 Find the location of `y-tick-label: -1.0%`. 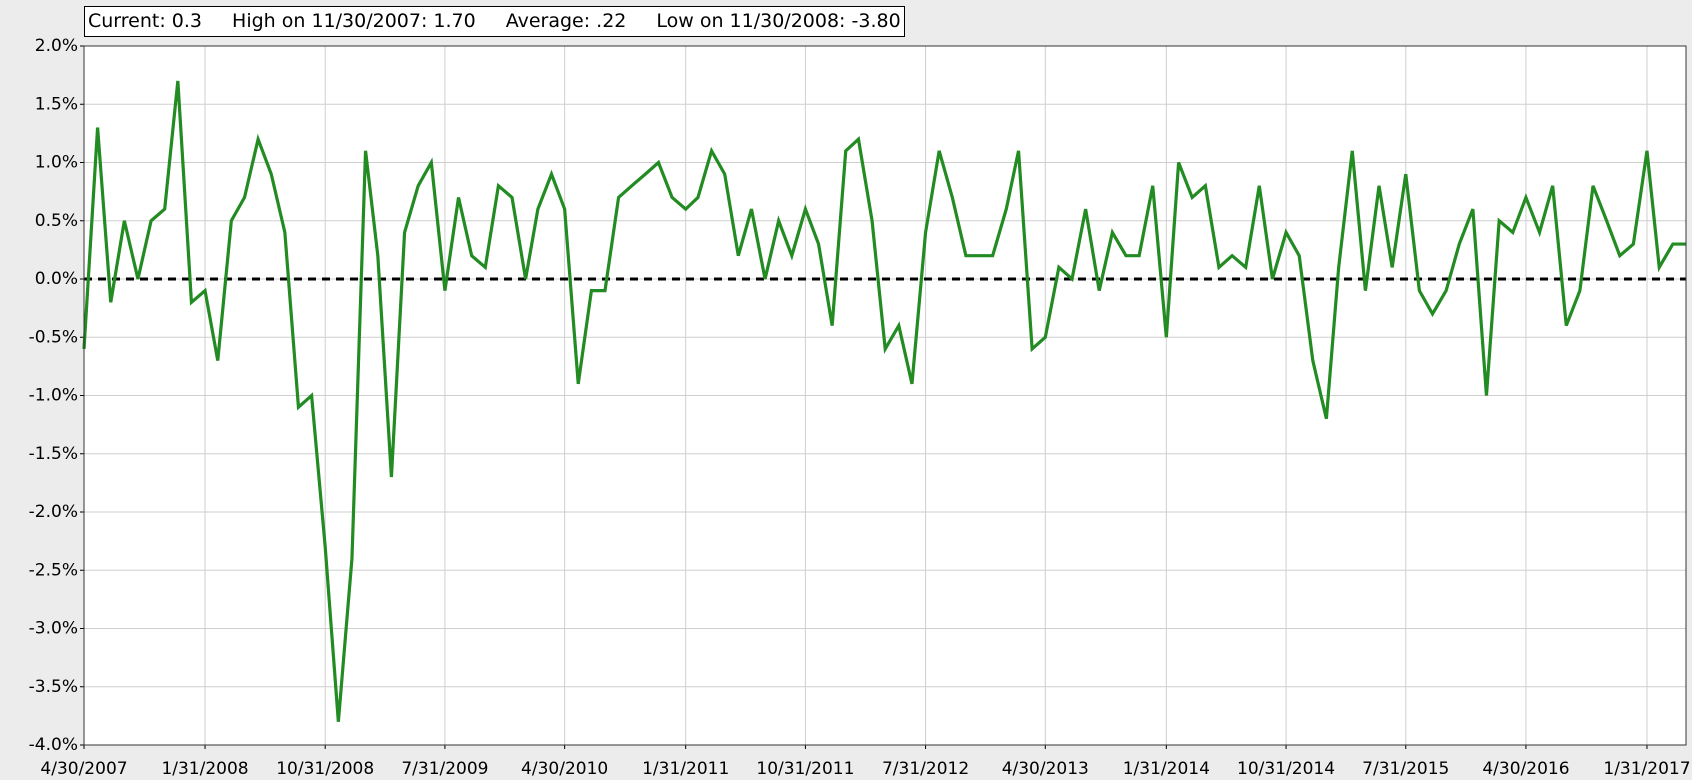

y-tick-label: -1.0% is located at coordinates (53, 396).